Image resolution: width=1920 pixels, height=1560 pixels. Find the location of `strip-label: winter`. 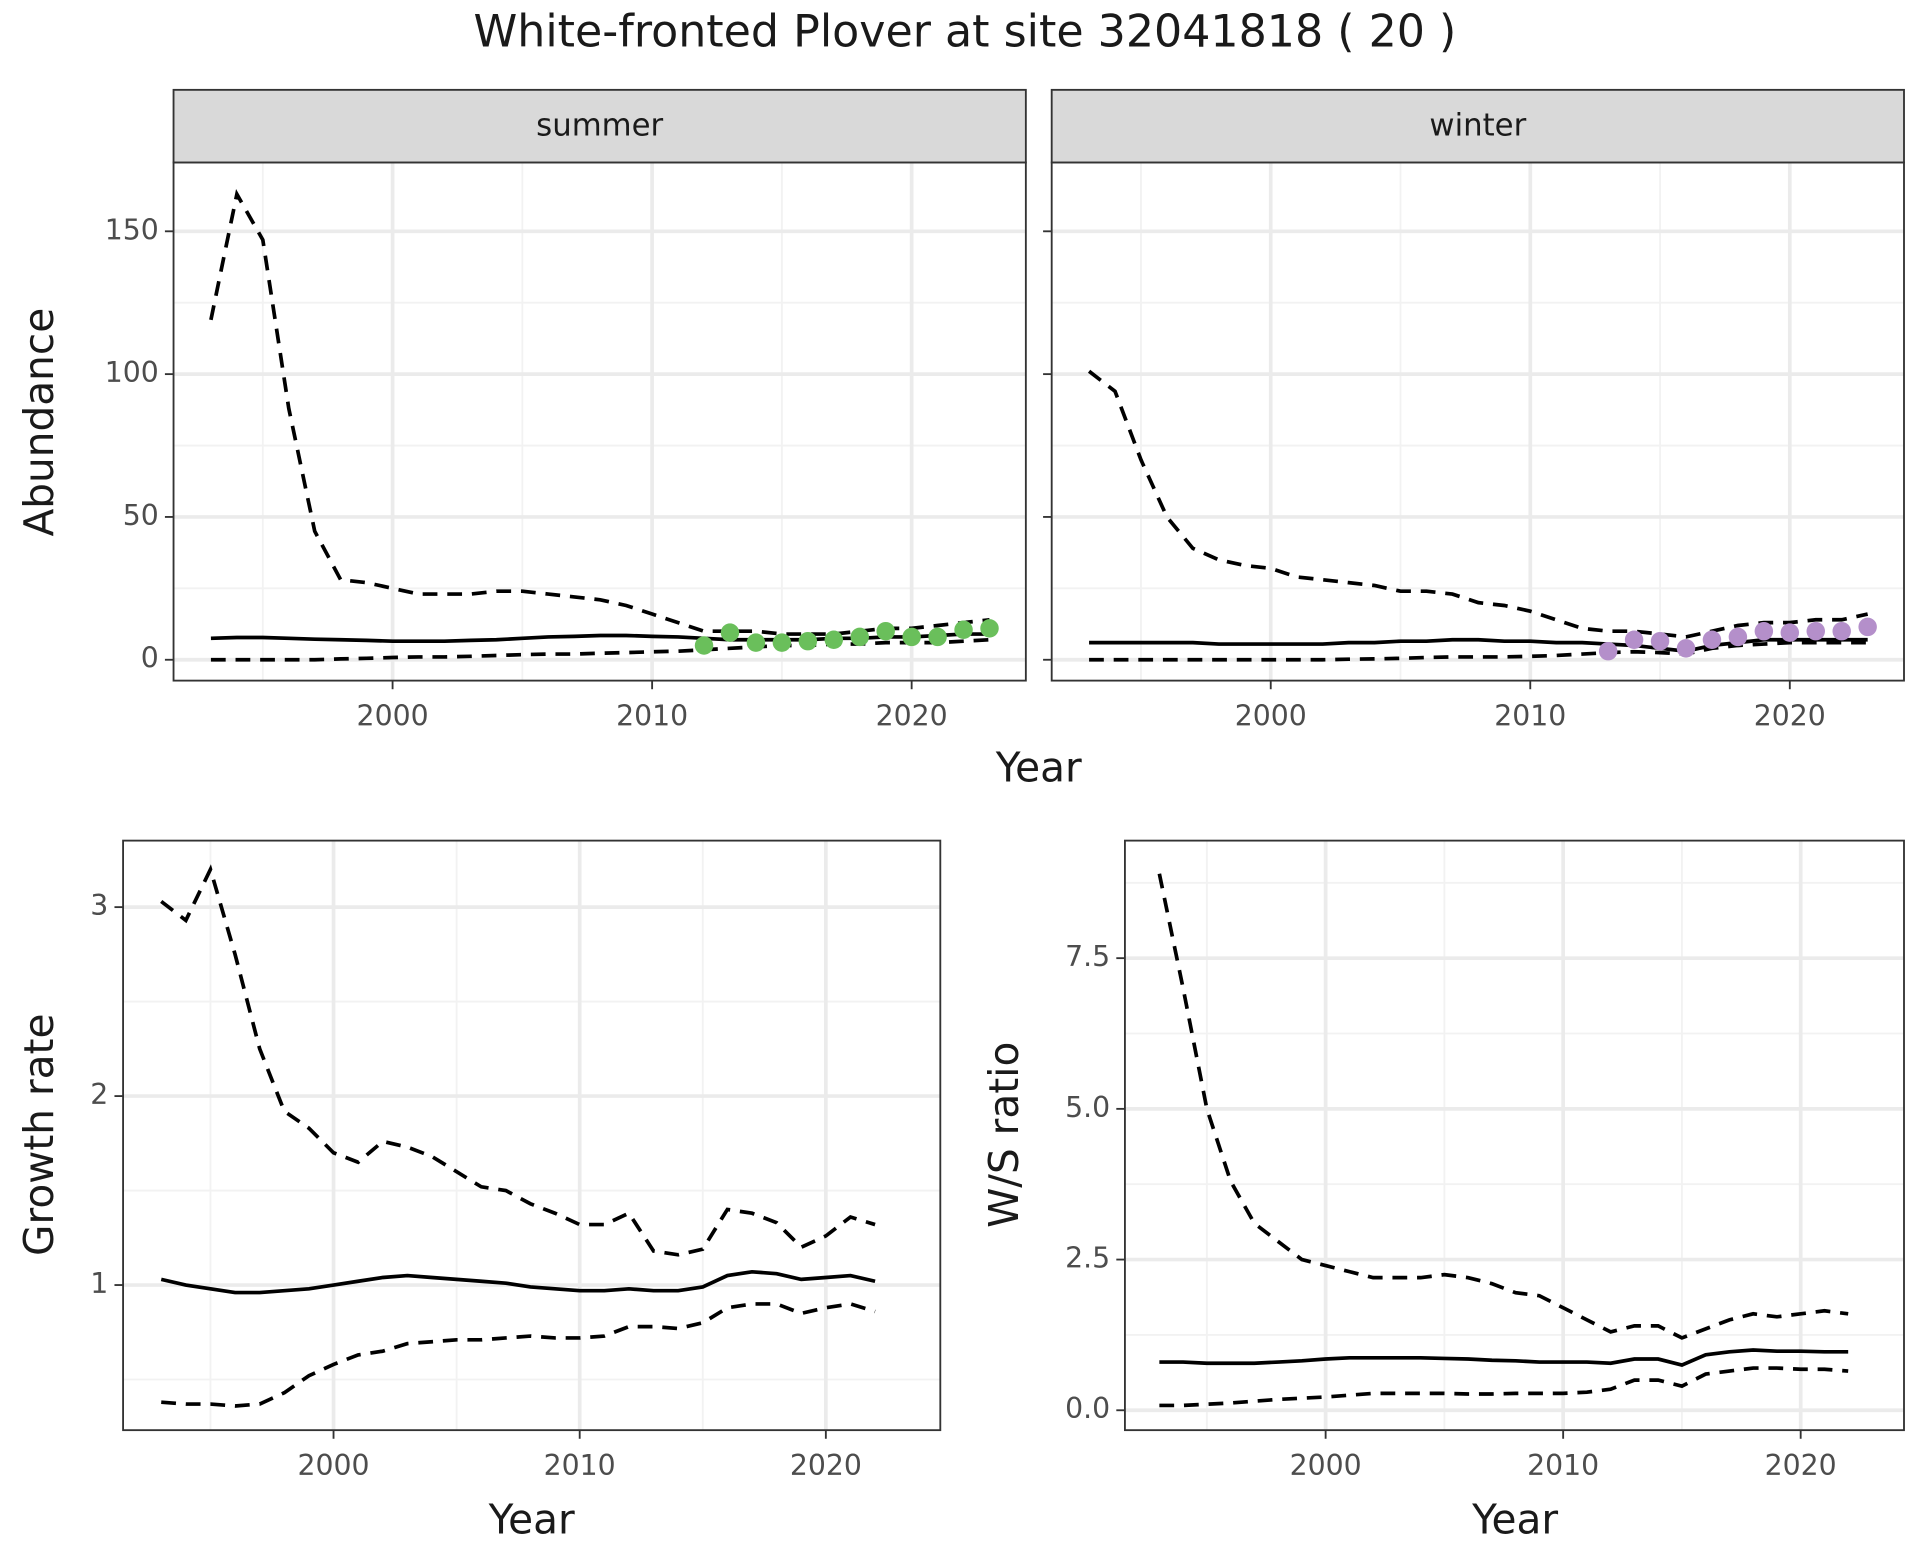

strip-label: winter is located at coordinates (1477, 125).